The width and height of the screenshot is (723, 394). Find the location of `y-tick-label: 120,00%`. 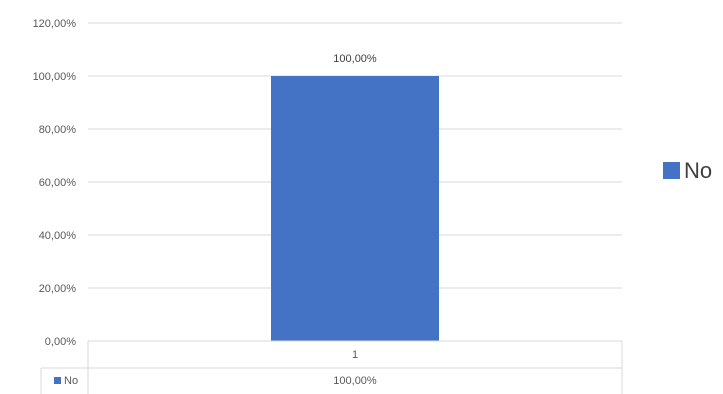

y-tick-label: 120,00% is located at coordinates (55, 24).